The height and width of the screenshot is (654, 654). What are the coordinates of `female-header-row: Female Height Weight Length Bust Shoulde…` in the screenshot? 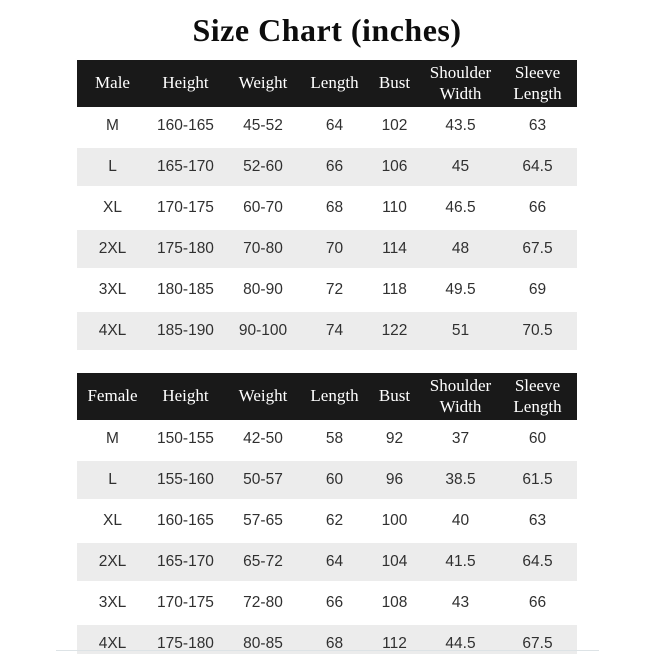 It's located at (327, 396).